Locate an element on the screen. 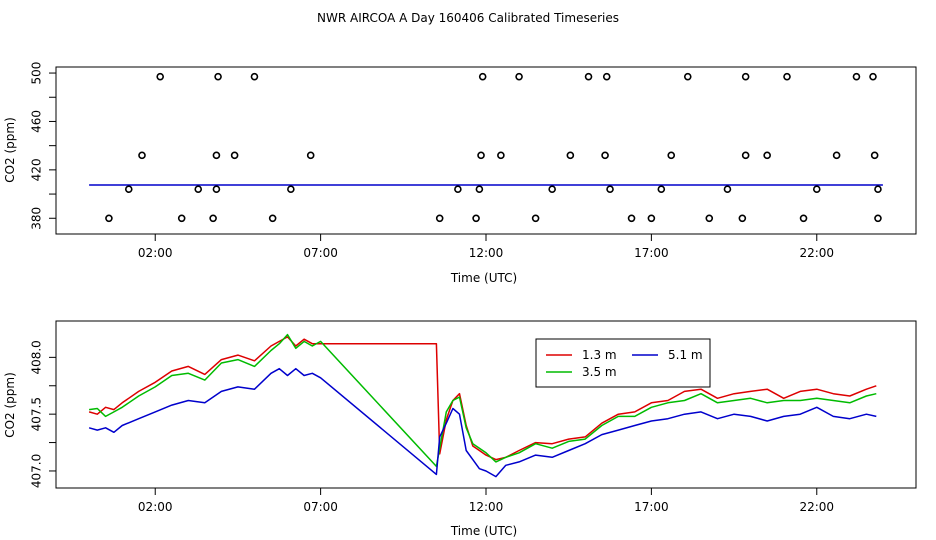 This screenshot has width=936, height=540. panel-bottom-xlabel: Time (UTC) is located at coordinates (483, 531).